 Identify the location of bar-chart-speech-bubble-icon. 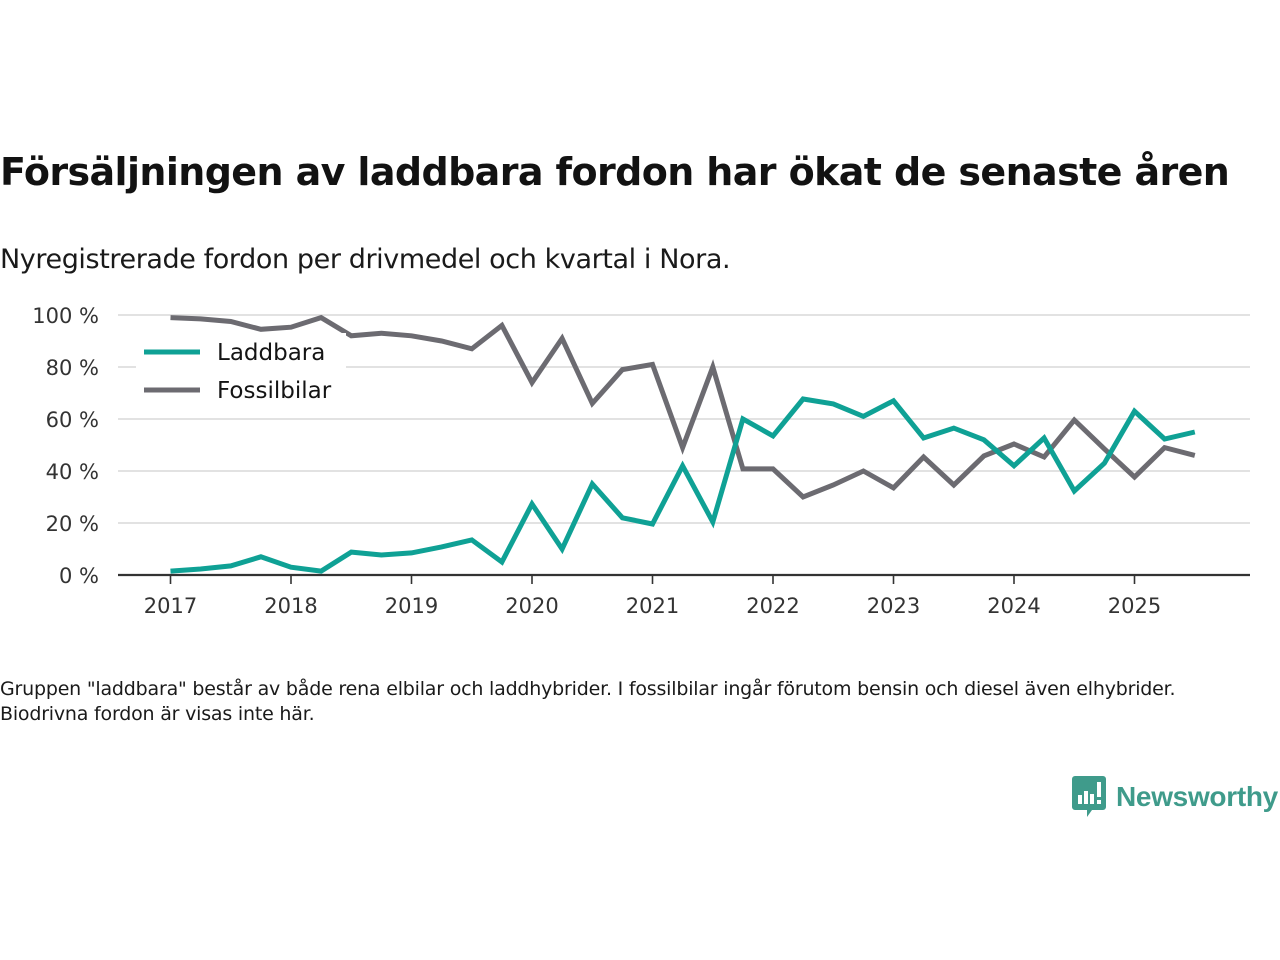
(1089, 796).